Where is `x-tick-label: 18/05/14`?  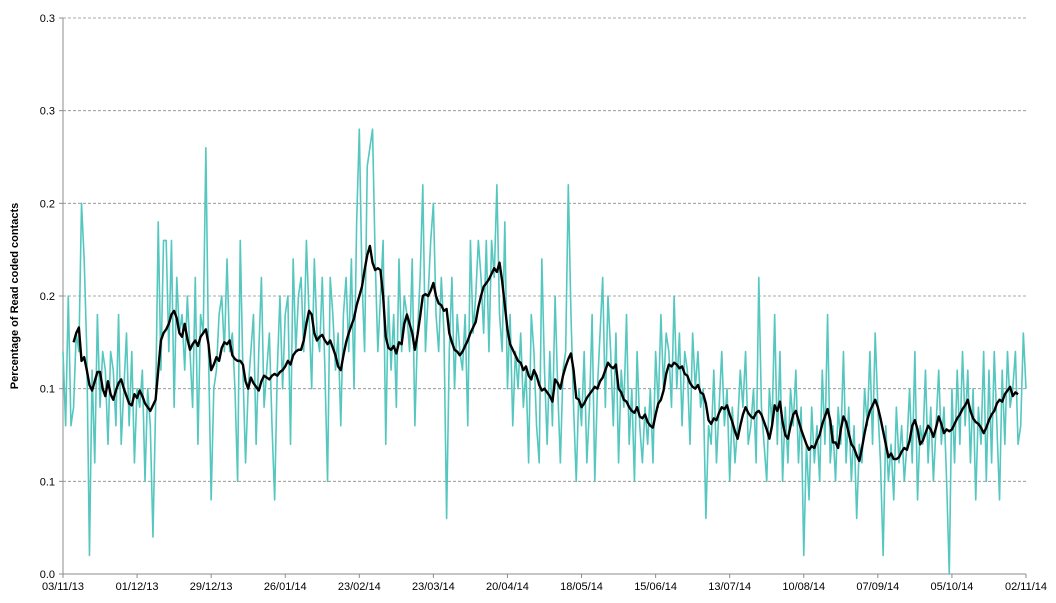 x-tick-label: 18/05/14 is located at coordinates (581, 587).